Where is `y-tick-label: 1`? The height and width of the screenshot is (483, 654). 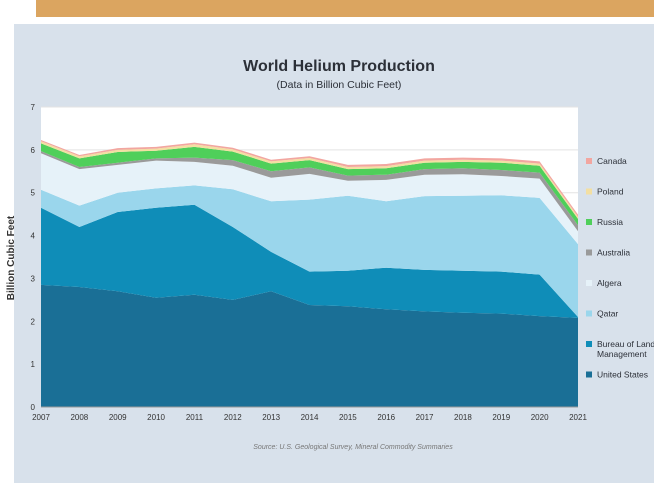 y-tick-label: 1 is located at coordinates (33, 364).